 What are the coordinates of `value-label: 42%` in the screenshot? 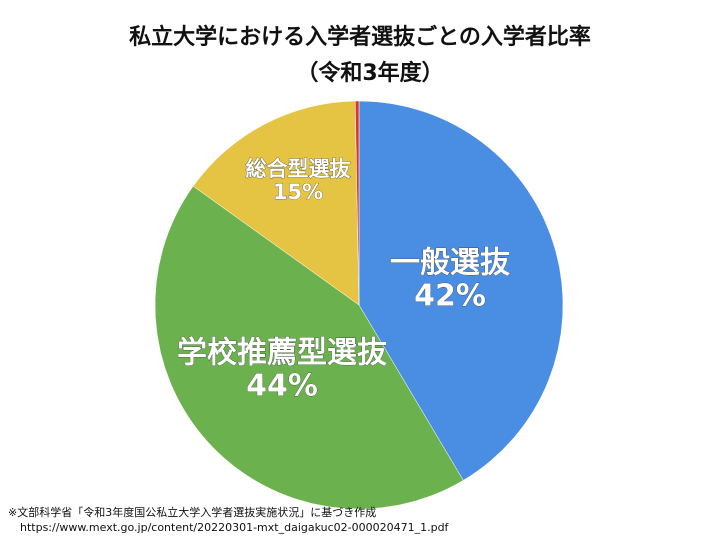 It's located at (450, 296).